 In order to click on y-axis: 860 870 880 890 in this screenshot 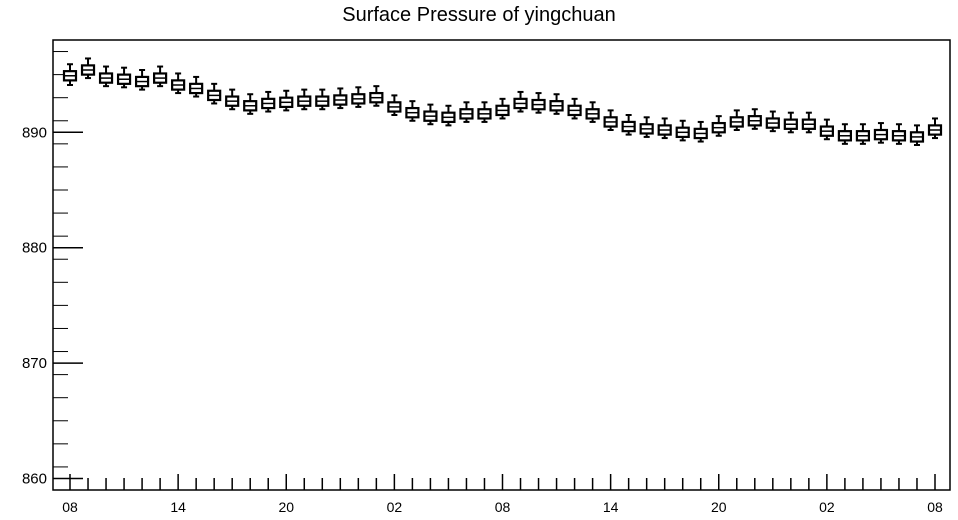, I will do `click(52, 271)`.